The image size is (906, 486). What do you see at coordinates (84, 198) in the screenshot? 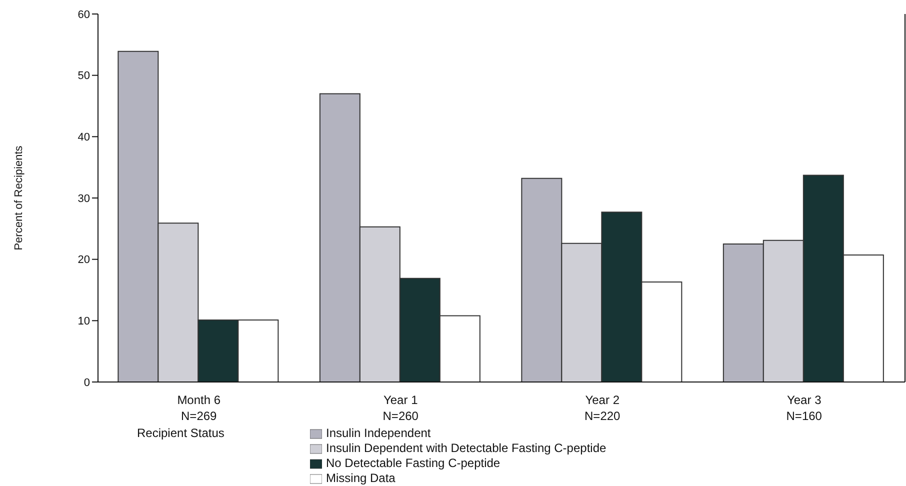
I see `y-tick-label: 30` at bounding box center [84, 198].